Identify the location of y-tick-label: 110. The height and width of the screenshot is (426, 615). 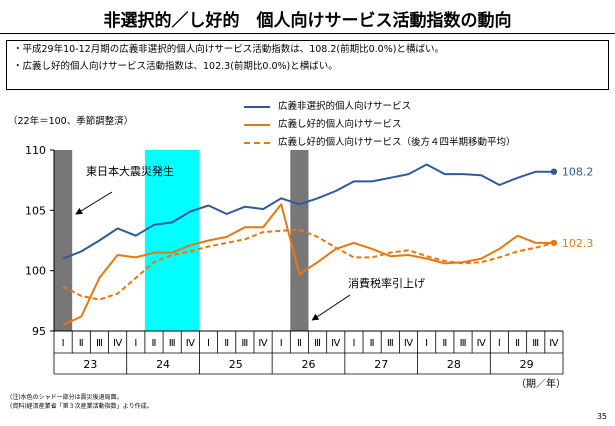
(35, 150).